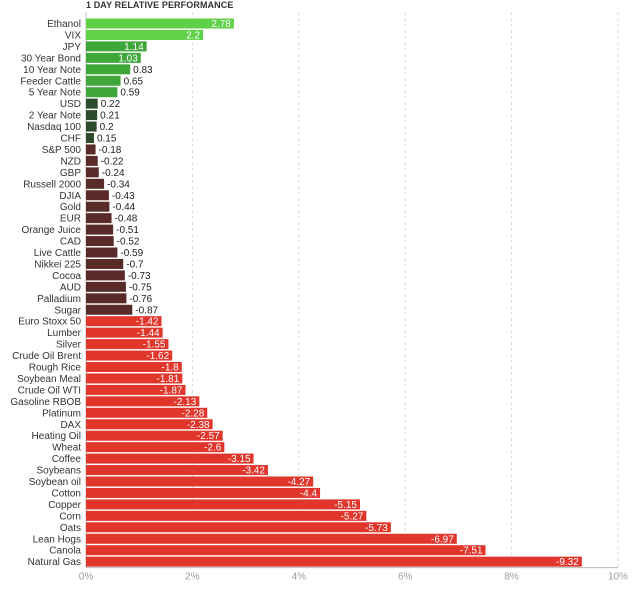  Describe the element at coordinates (66, 276) in the screenshot. I see `category-label: Cocoa` at that location.